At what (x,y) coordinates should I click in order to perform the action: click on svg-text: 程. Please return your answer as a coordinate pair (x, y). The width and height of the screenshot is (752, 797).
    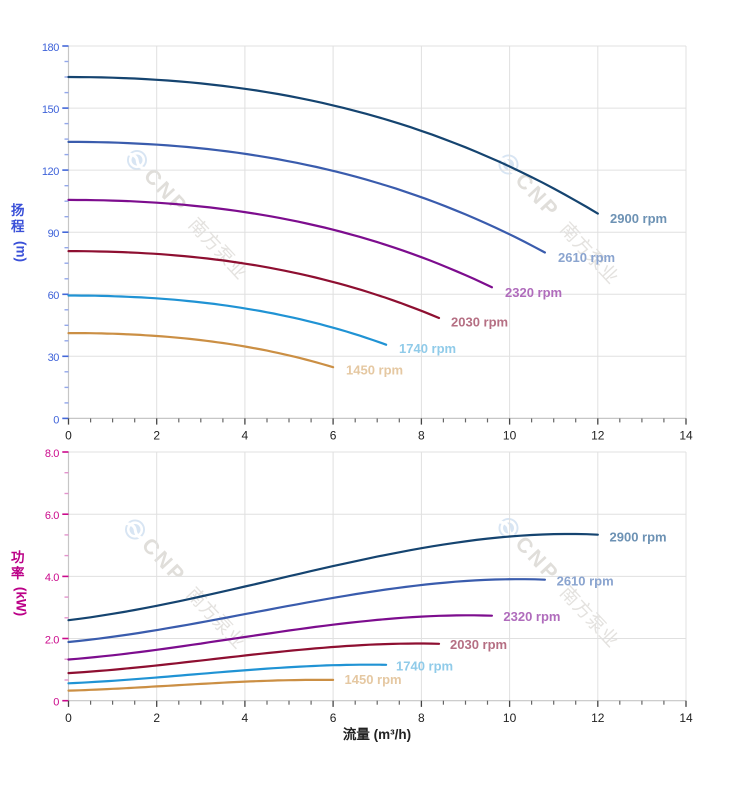
    Looking at the image, I should click on (18, 226).